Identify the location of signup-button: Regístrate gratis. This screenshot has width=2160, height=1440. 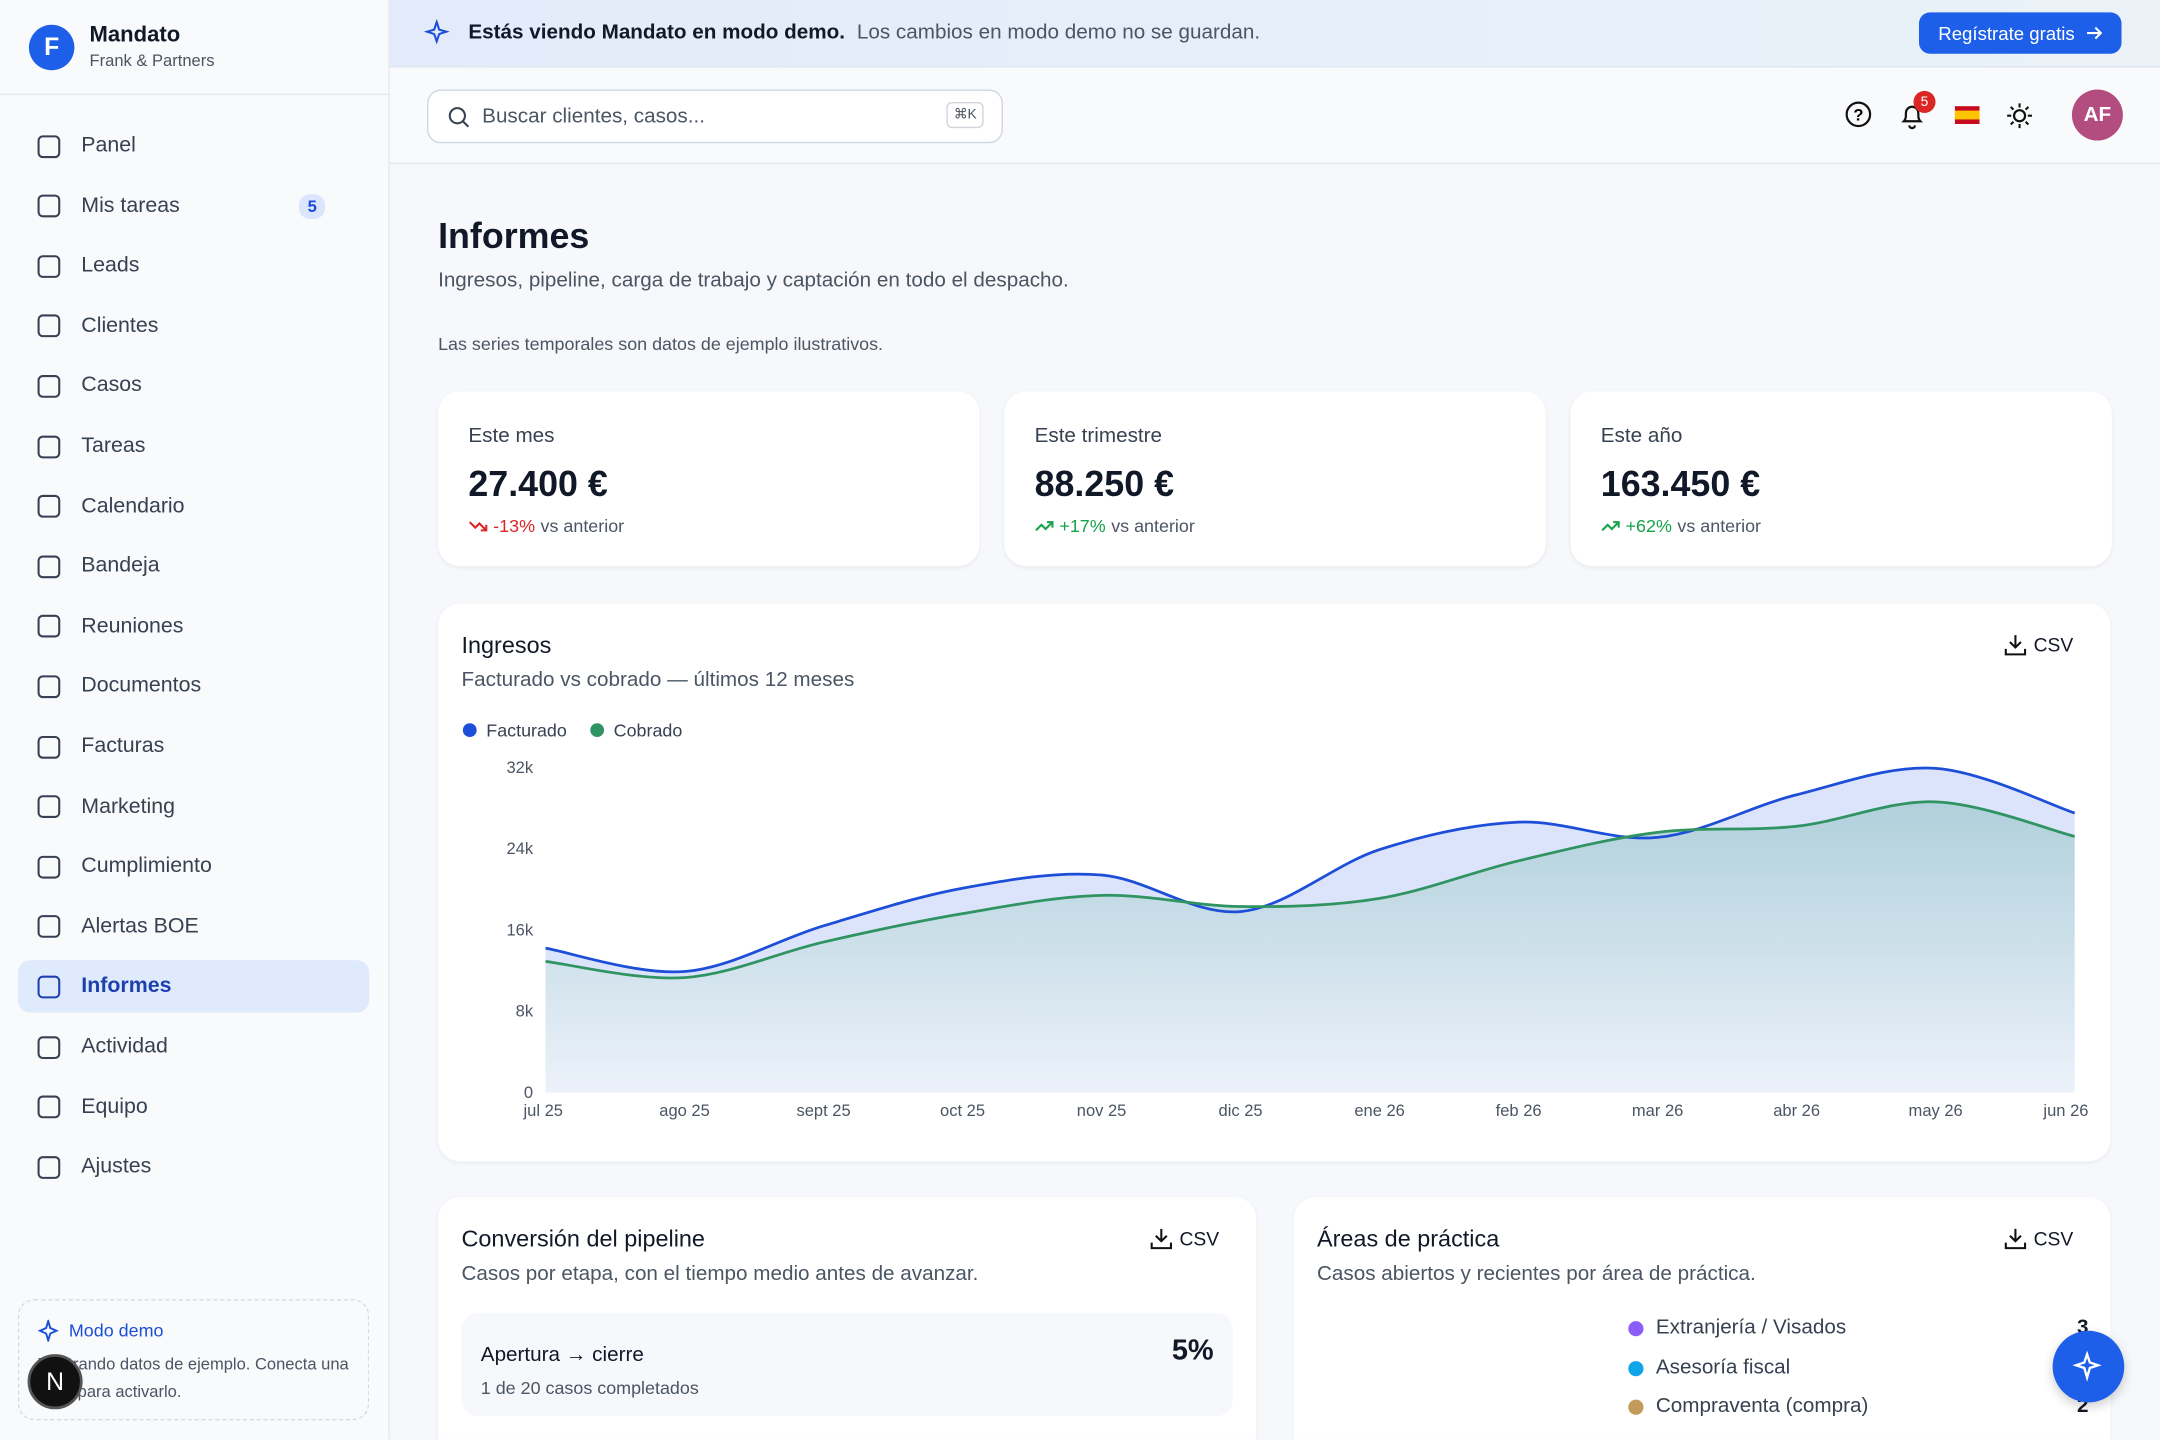
(2020, 33).